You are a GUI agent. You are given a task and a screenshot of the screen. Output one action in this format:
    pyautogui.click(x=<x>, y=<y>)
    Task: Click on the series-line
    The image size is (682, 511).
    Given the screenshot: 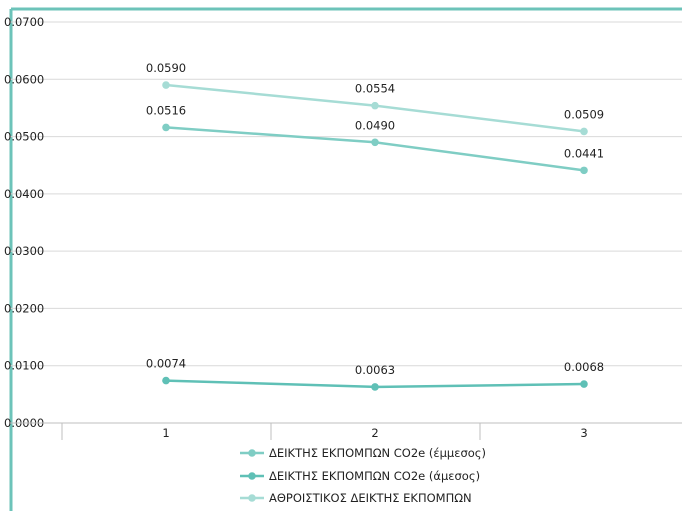 What is the action you would take?
    pyautogui.click(x=375, y=149)
    